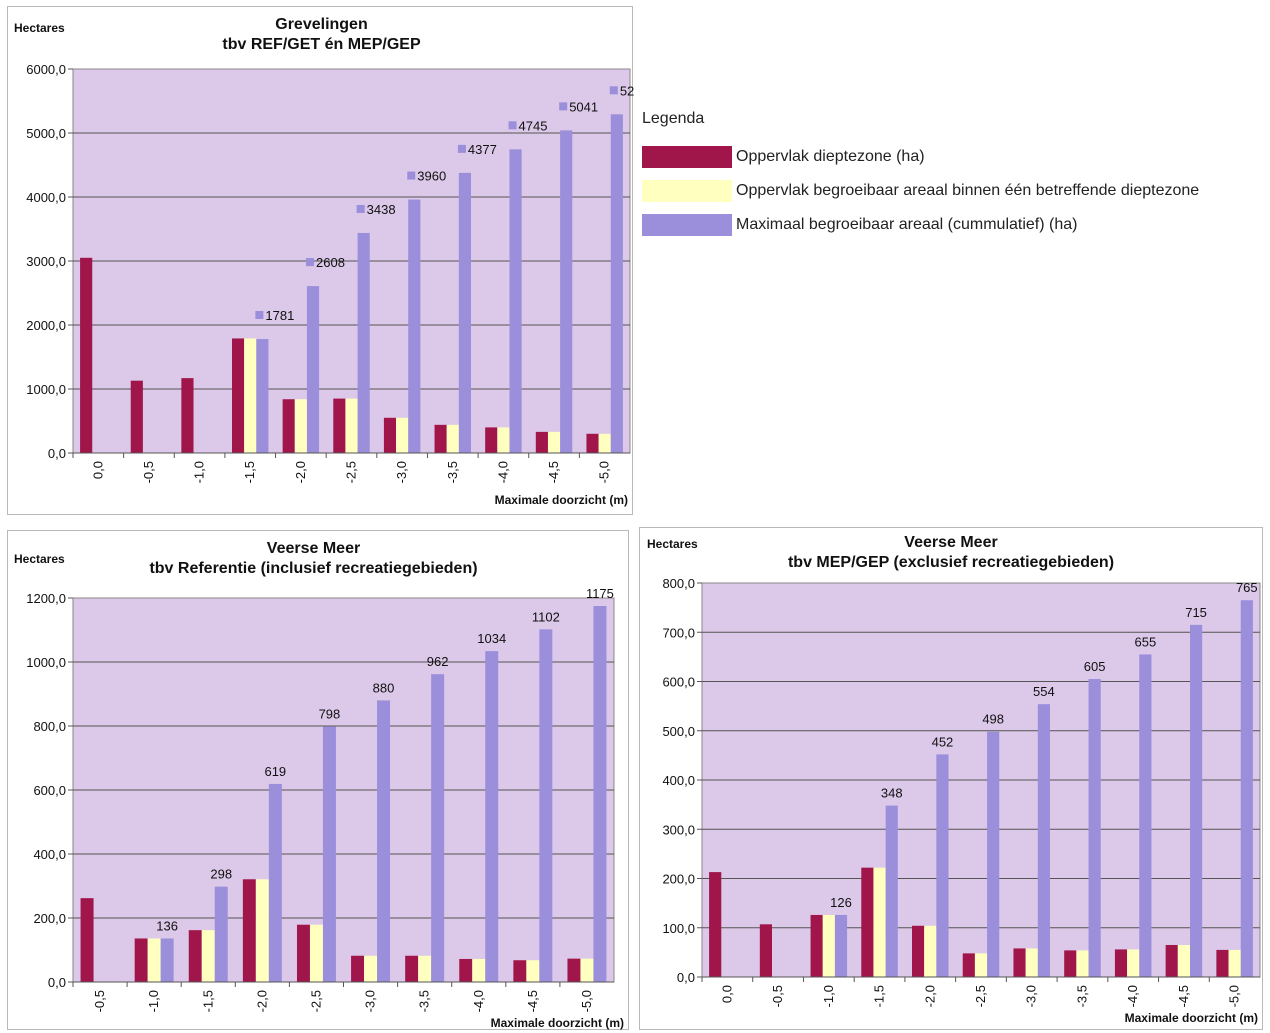 This screenshot has height=1033, width=1270. Describe the element at coordinates (841, 902) in the screenshot. I see `data-label: 126` at that location.